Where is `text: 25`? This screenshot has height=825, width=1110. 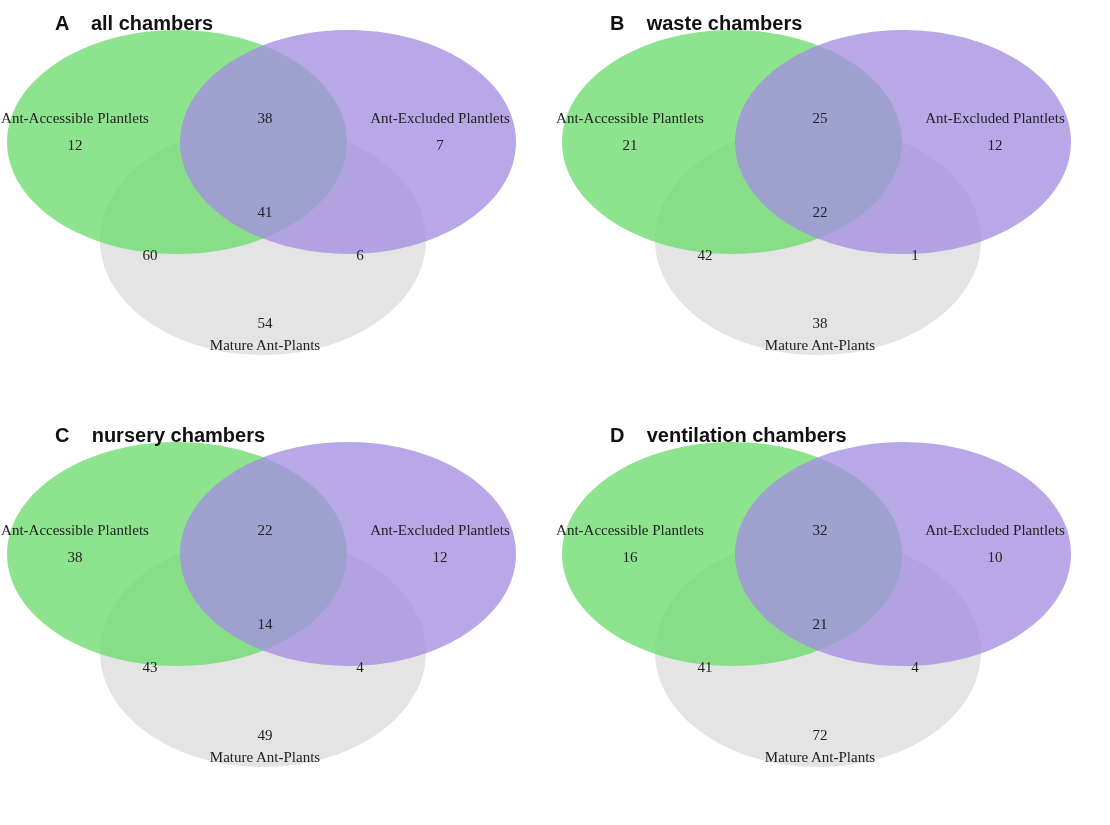
text: 25 is located at coordinates (820, 118).